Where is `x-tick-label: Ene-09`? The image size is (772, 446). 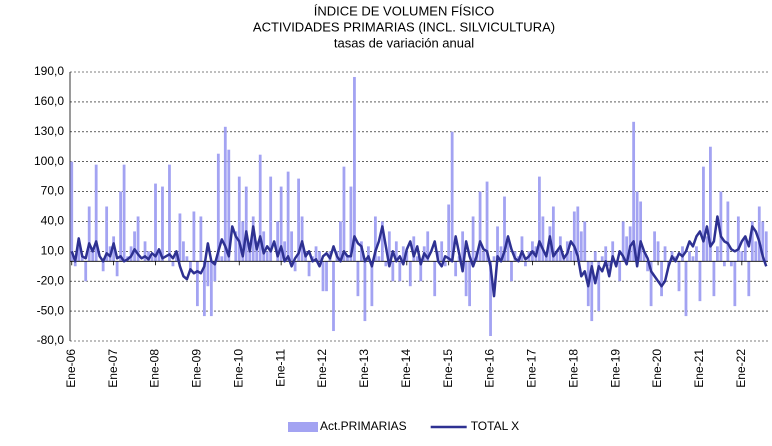
x-tick-label: Ene-09 is located at coordinates (197, 368).